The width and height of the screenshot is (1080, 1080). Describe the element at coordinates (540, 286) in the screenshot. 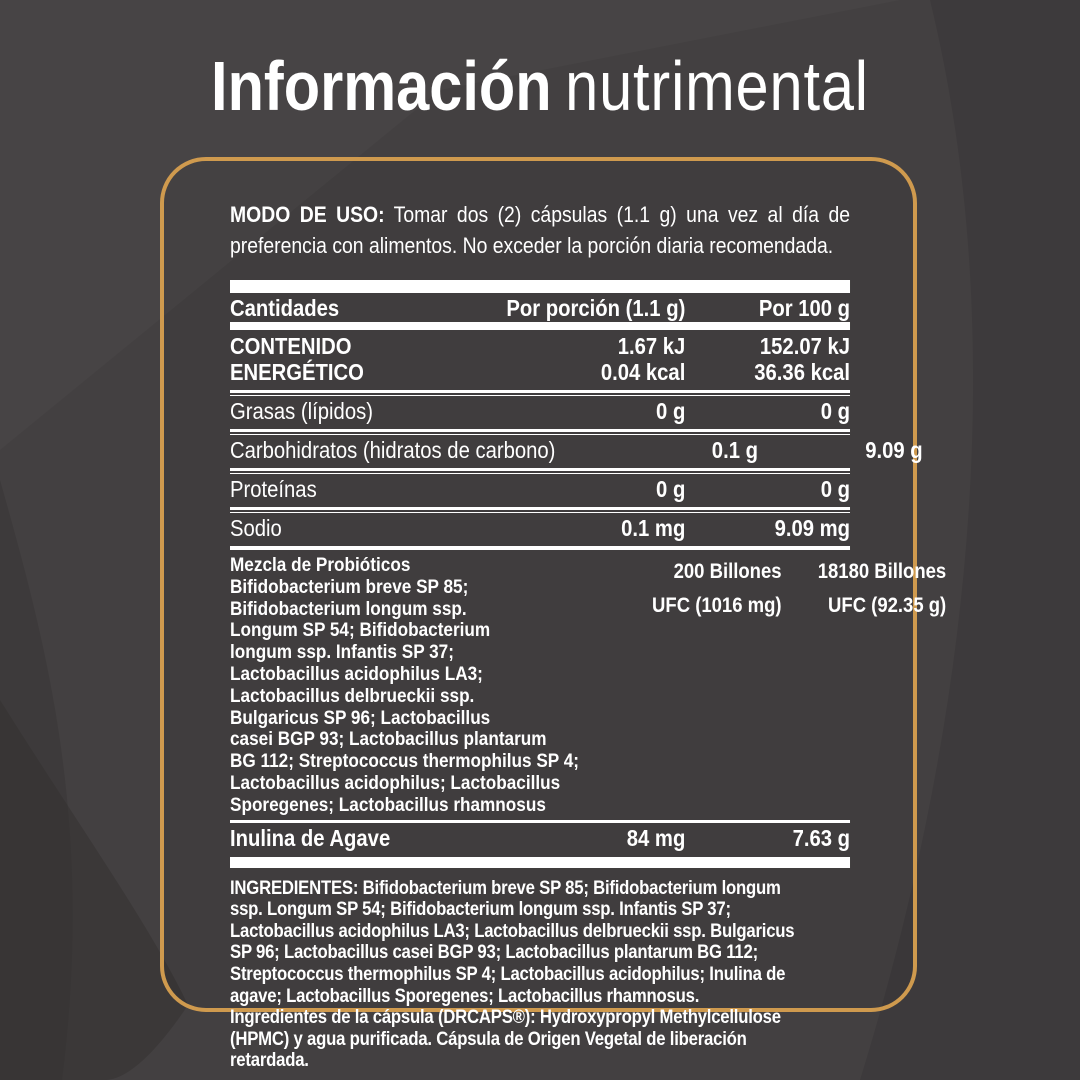

I see `table-top-bar` at that location.